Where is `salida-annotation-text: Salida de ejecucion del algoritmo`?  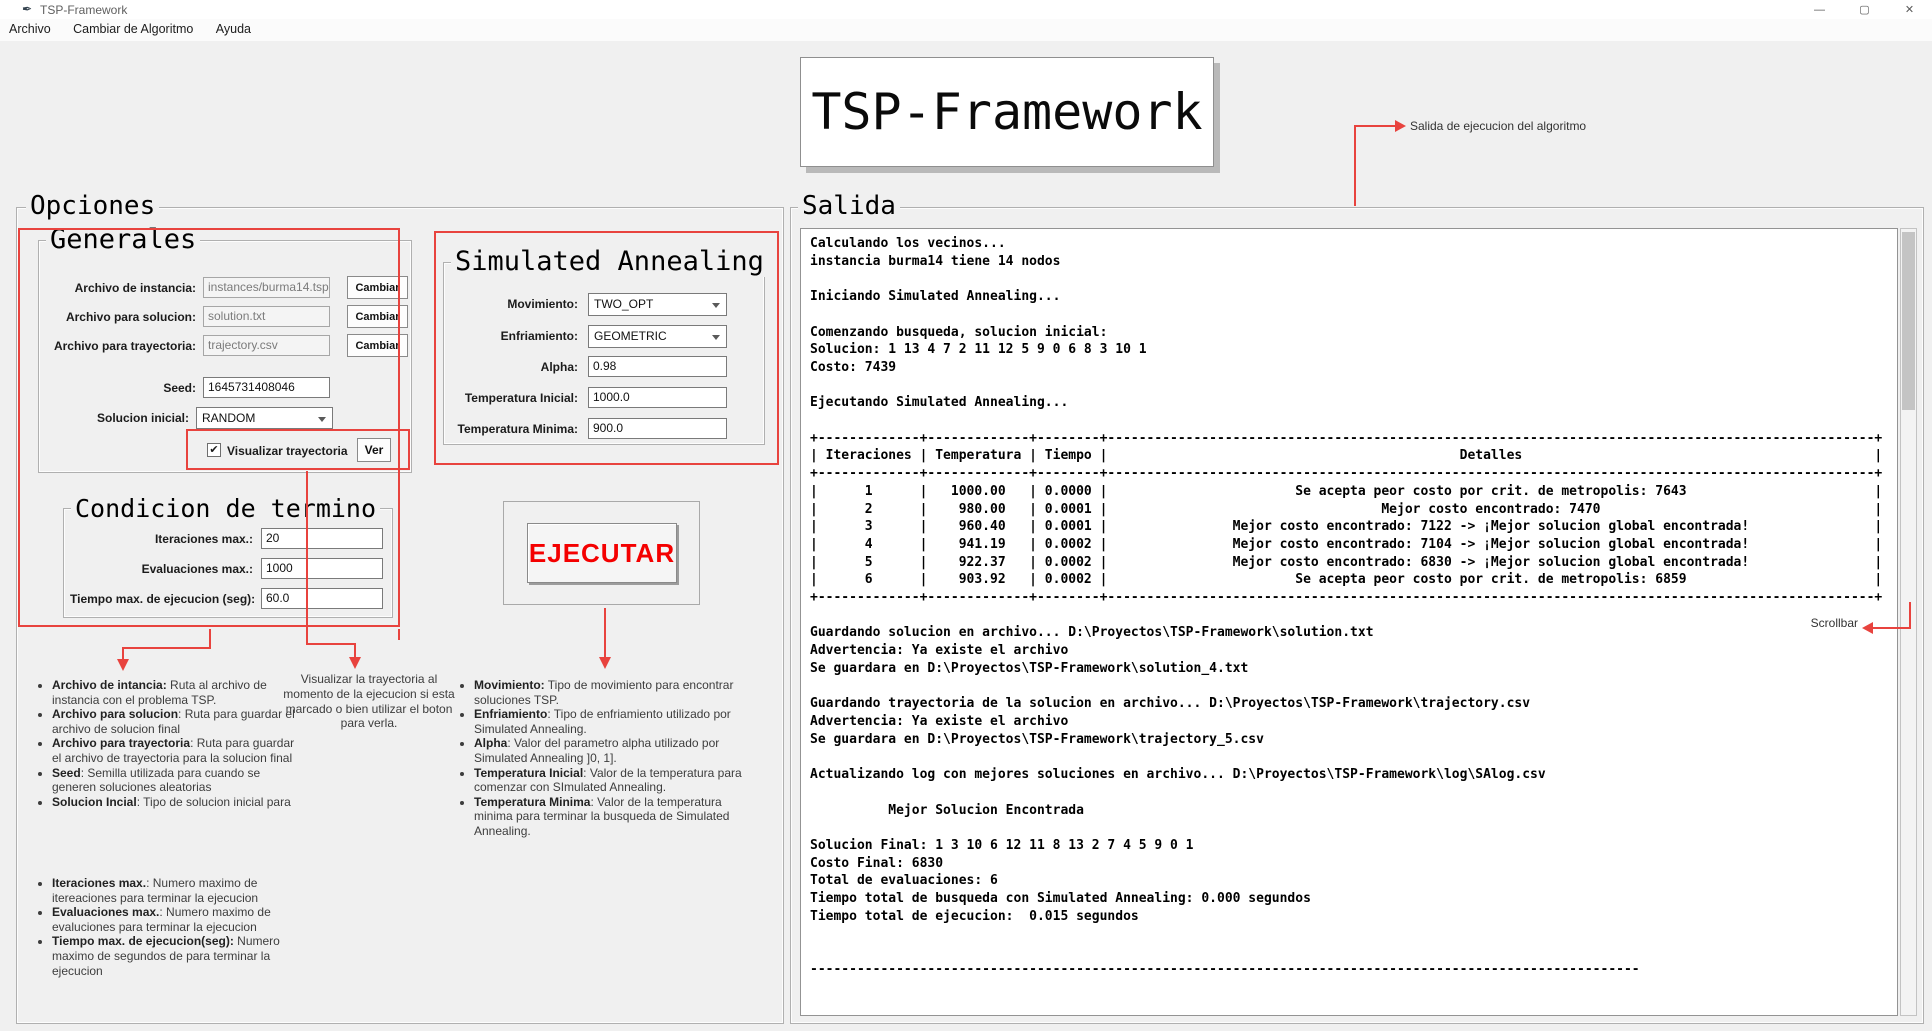
salida-annotation-text: Salida de ejecucion del algoritmo is located at coordinates (1498, 126).